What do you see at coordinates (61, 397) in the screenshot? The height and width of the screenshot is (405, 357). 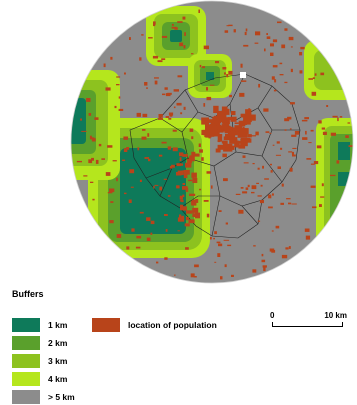 I see `legend-label: > 5 km` at bounding box center [61, 397].